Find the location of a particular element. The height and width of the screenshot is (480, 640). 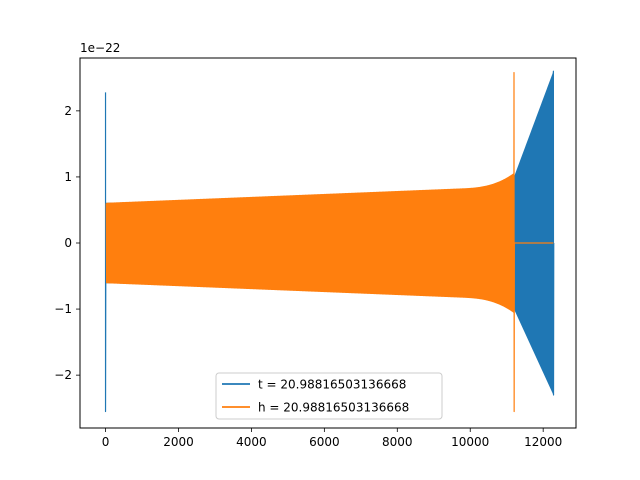

y-offset-label: 1e−22 is located at coordinates (100, 48).